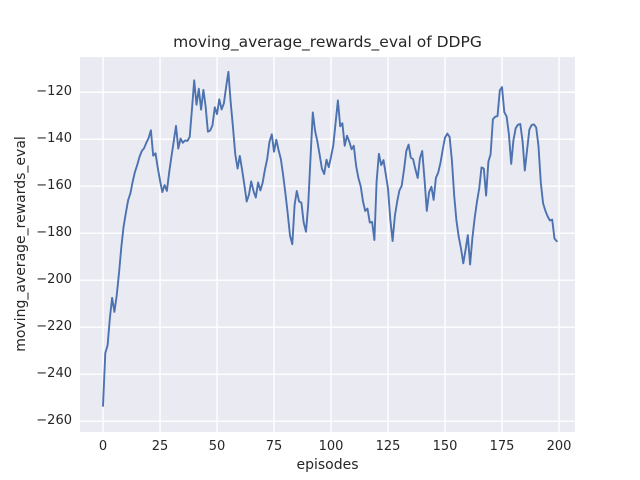 The height and width of the screenshot is (480, 640). I want to click on x-tick-label: 75, so click(274, 446).